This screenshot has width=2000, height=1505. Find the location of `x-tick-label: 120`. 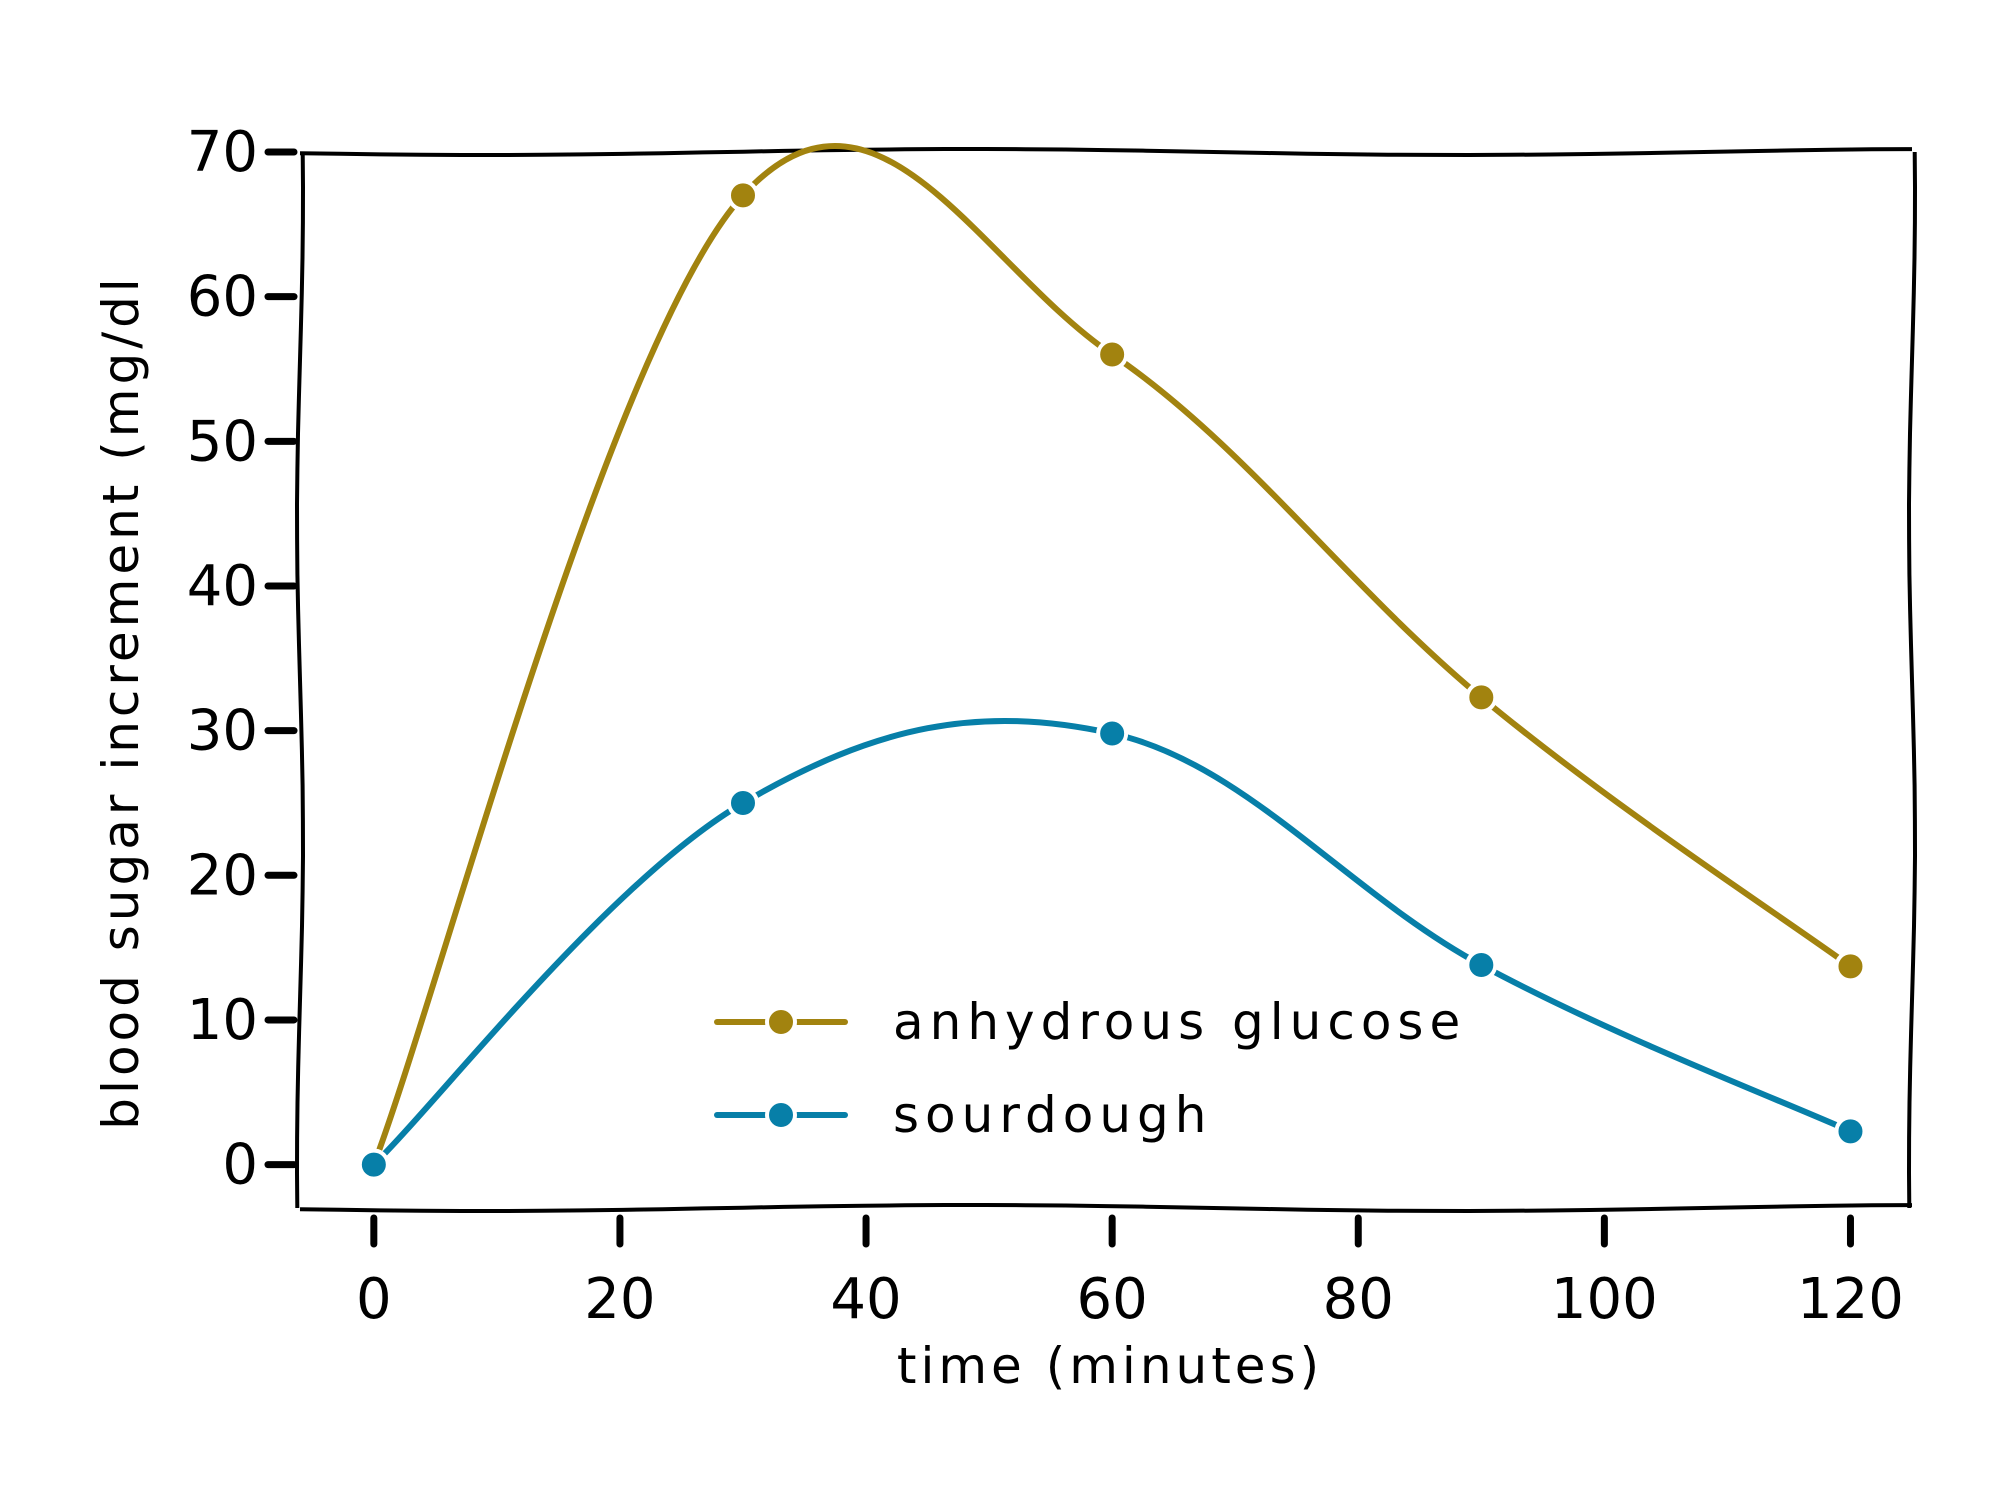

x-tick-label: 120 is located at coordinates (1850, 1299).